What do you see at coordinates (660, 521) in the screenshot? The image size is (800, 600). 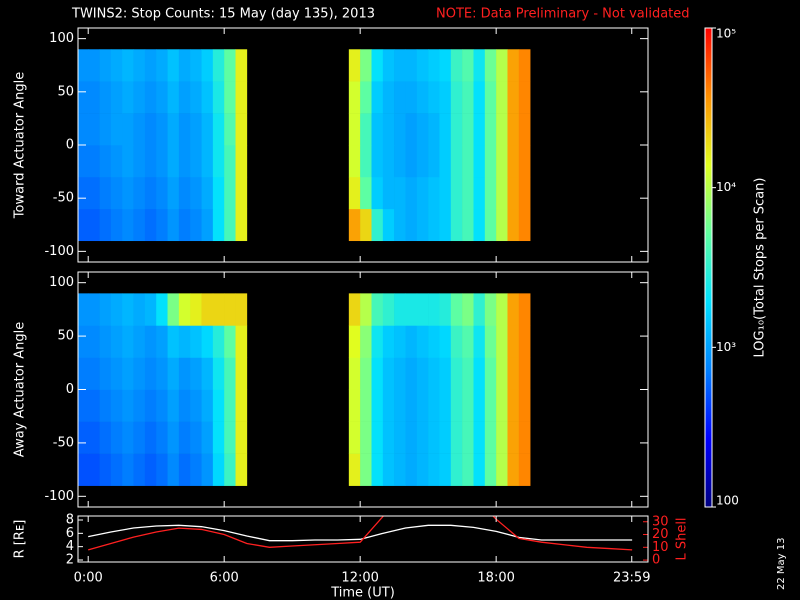 I see `y2-tick-label: 30` at bounding box center [660, 521].